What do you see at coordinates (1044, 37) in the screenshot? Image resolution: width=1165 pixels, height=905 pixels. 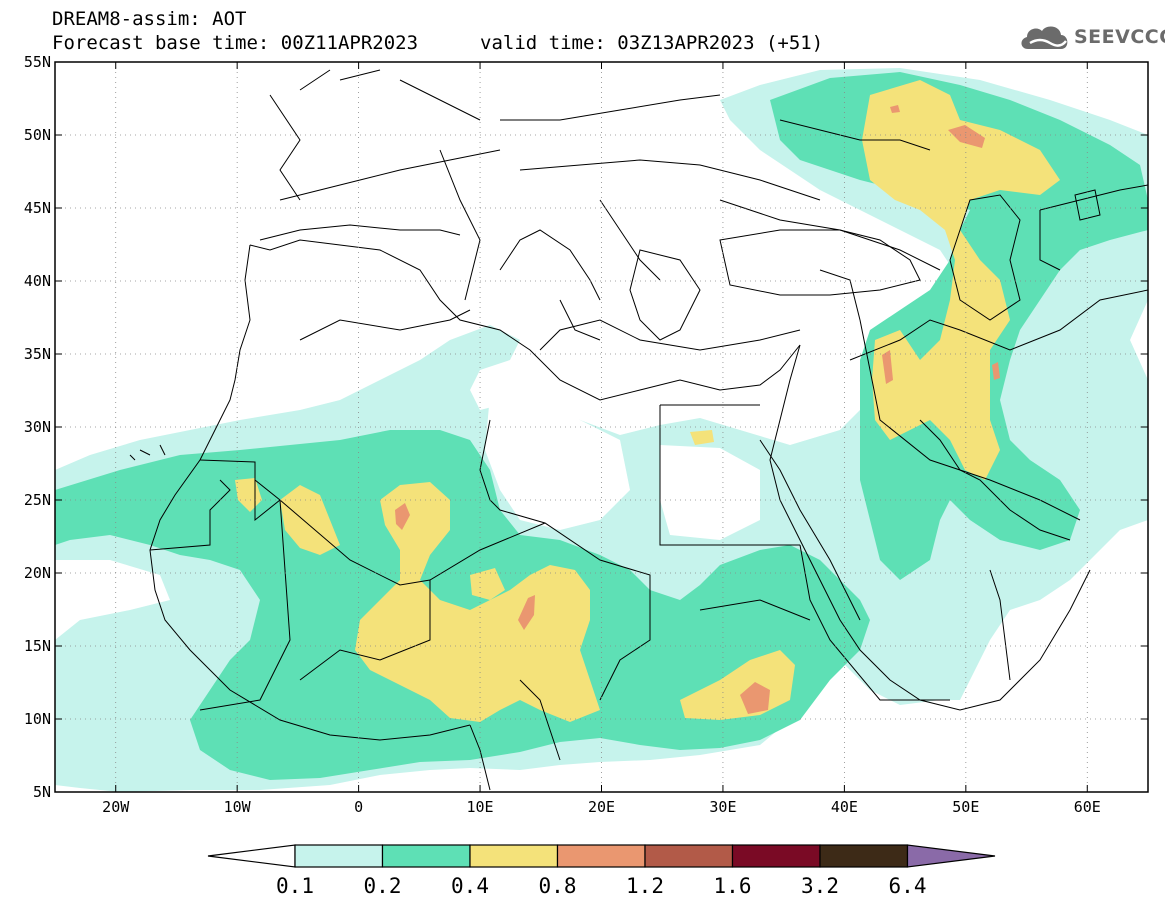 I see `cloud-icon` at bounding box center [1044, 37].